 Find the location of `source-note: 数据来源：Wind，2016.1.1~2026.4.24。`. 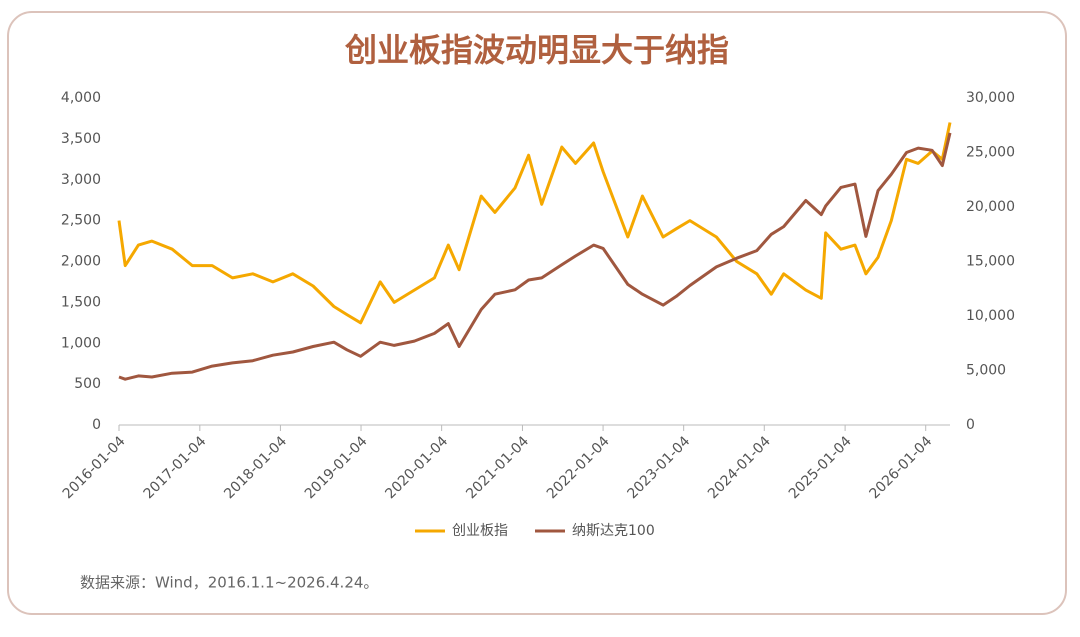

source-note: 数据来源：Wind，2016.1.1~2026.4.24。 is located at coordinates (229, 583).